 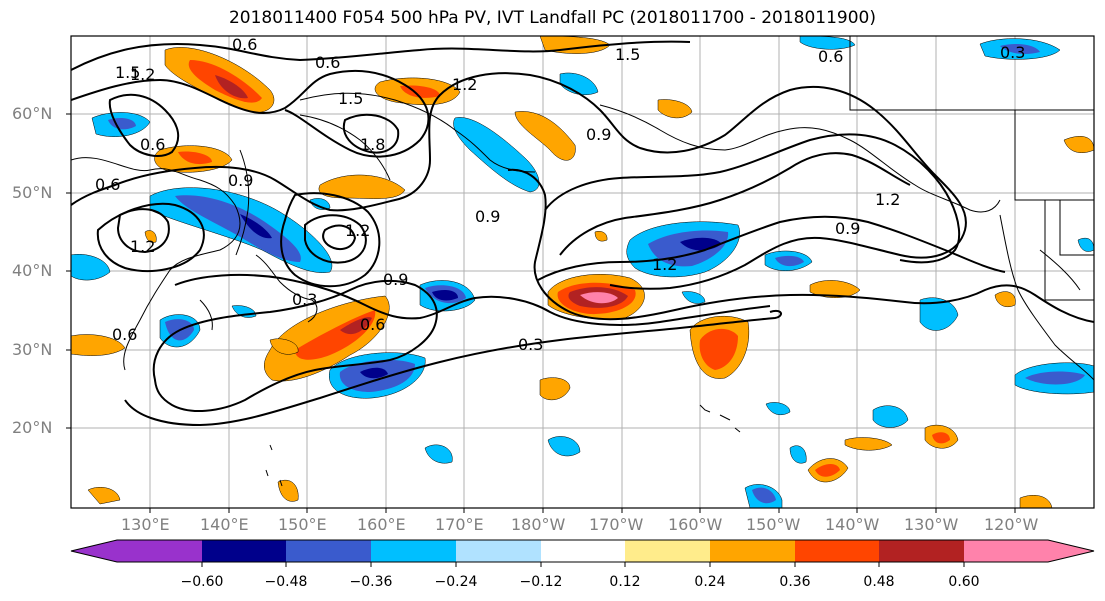 What do you see at coordinates (98, 345) in the screenshot?
I see `pos-anomaly-china` at bounding box center [98, 345].